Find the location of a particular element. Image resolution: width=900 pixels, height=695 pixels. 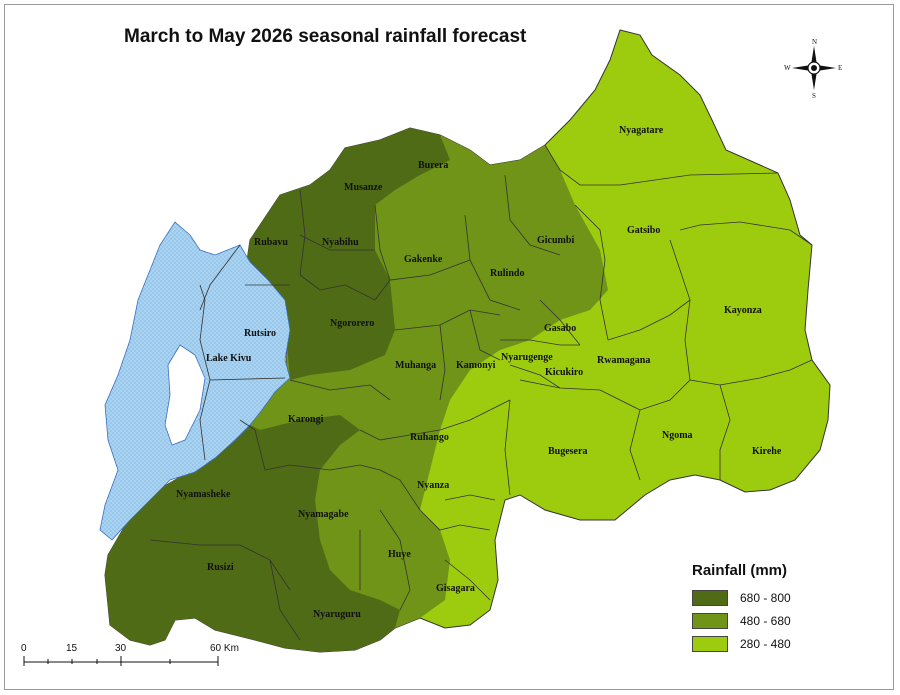

district-label: Nyarugenge is located at coordinates (527, 357).